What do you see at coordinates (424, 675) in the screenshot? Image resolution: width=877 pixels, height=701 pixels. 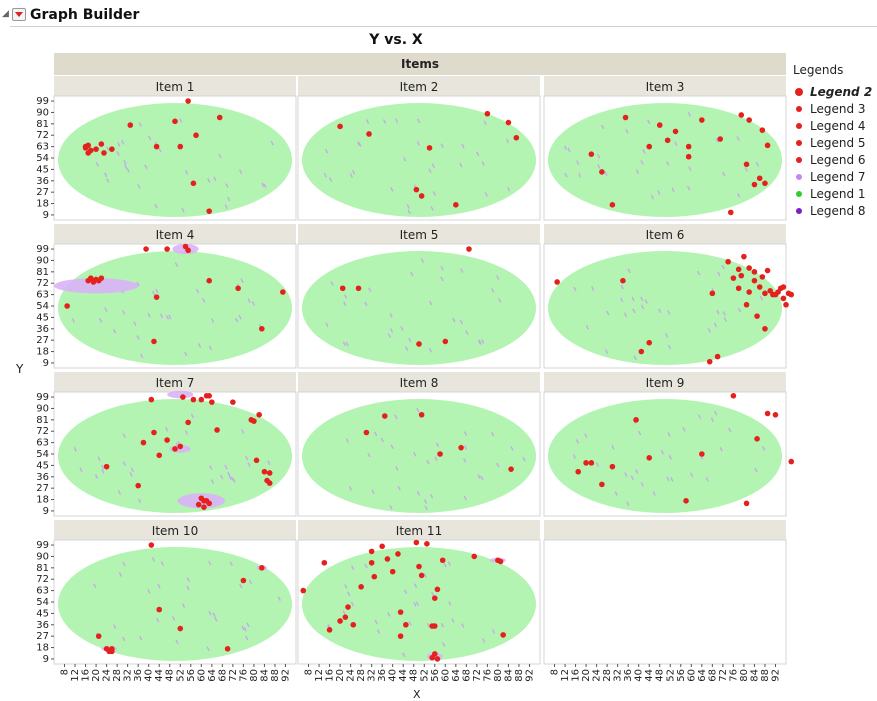 I see `x-tick-label: 52` at bounding box center [424, 675].